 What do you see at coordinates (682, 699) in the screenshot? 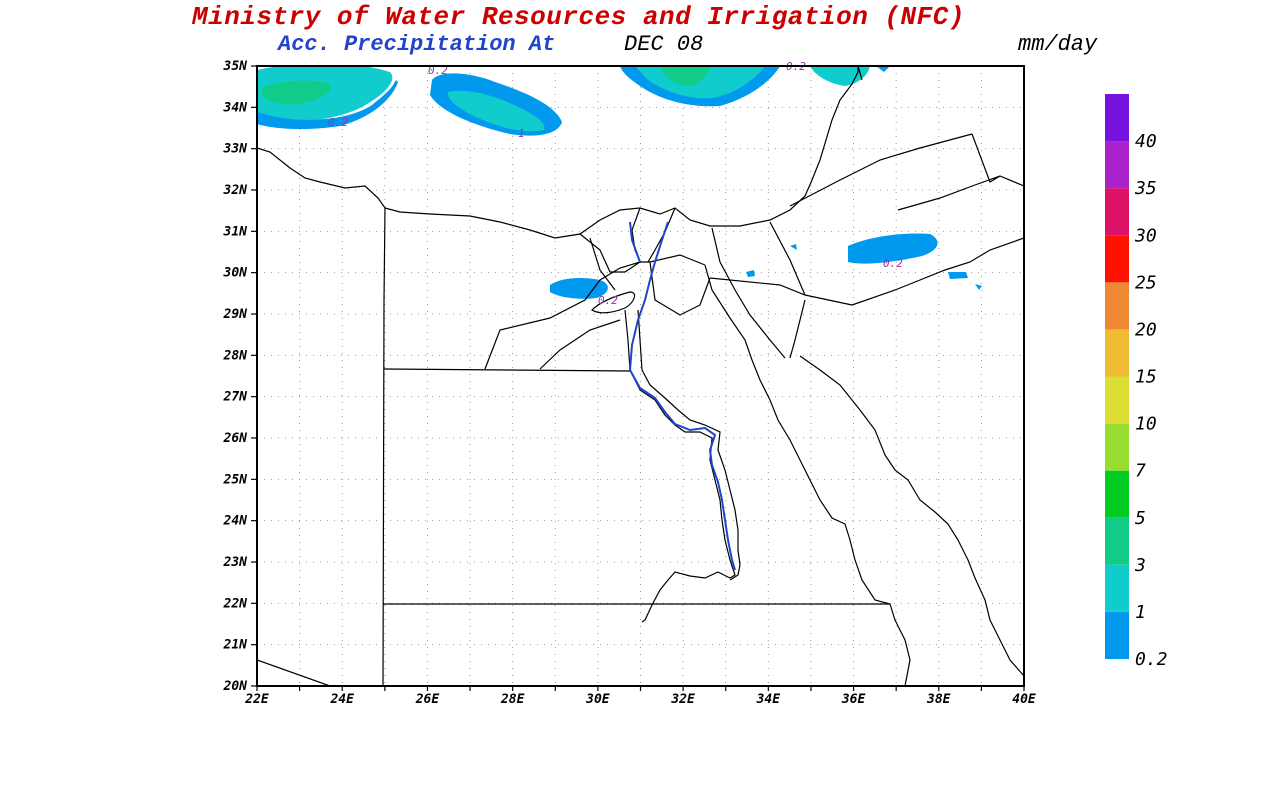
I see `lon-tick-label: 32E` at bounding box center [682, 699].